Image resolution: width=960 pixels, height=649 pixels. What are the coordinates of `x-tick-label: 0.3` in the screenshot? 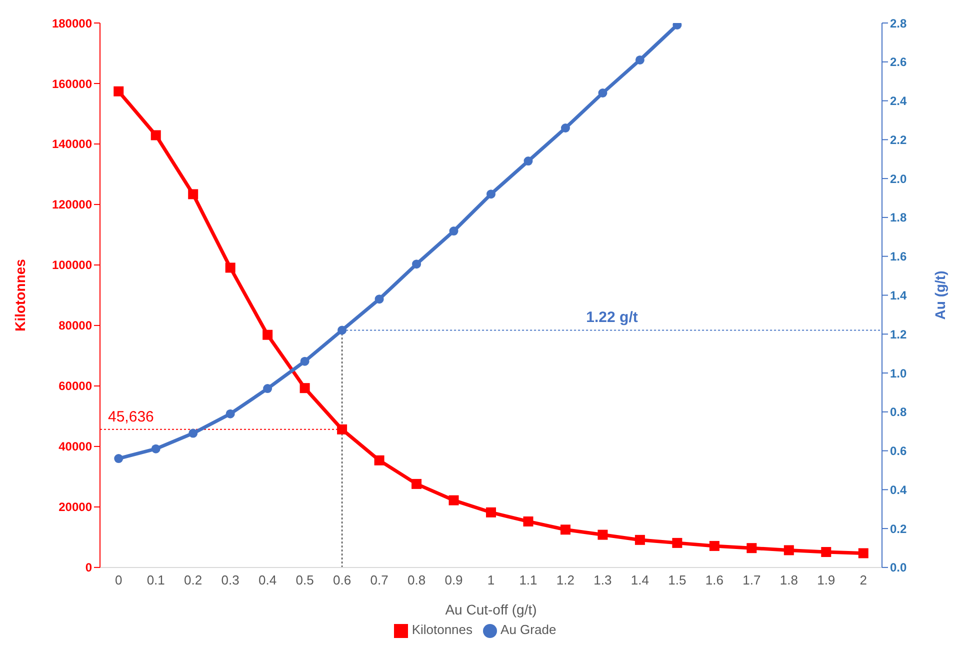 It's located at (230, 580).